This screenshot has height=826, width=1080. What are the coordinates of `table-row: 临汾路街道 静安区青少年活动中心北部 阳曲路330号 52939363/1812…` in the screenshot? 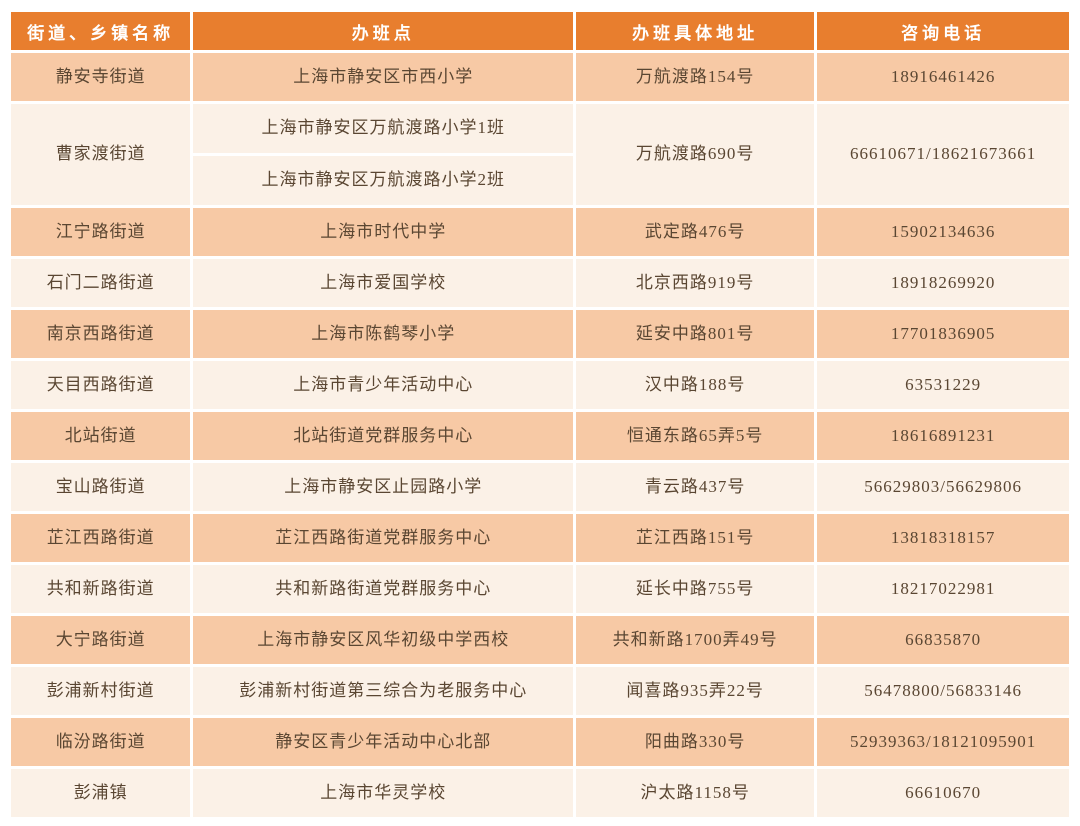 It's located at (540, 742).